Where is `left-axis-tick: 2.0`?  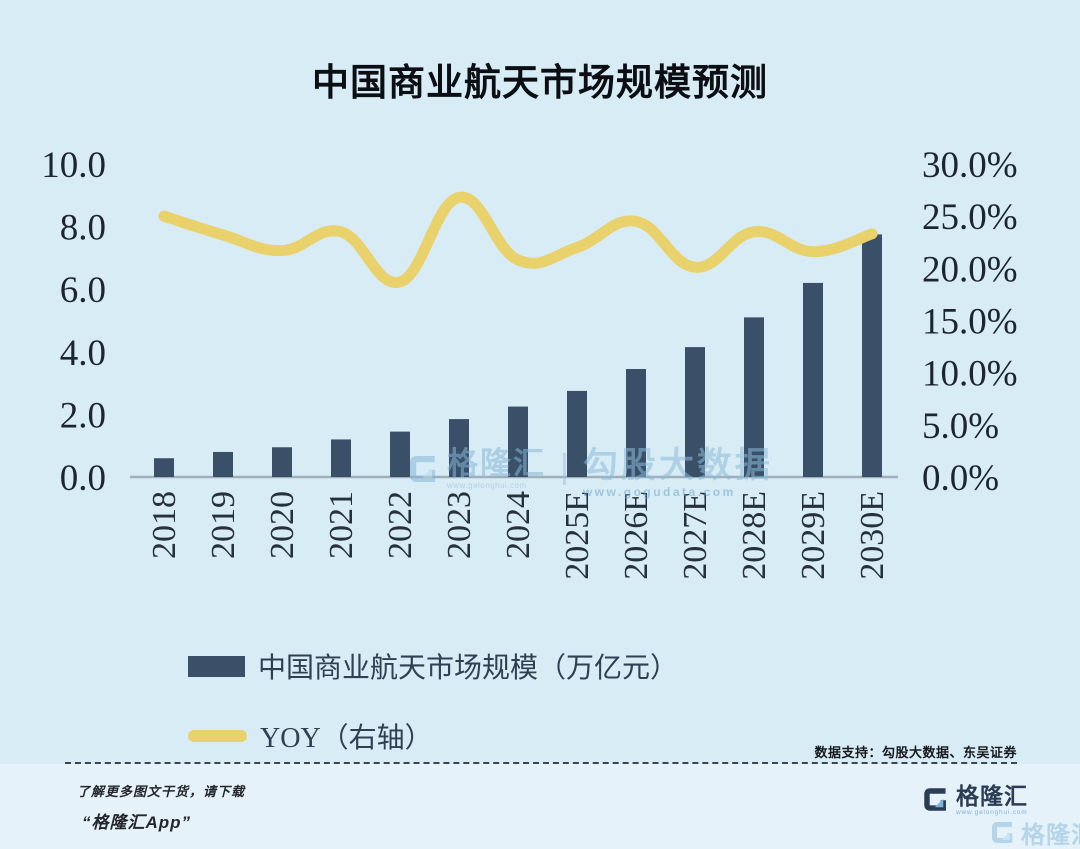
left-axis-tick: 2.0 is located at coordinates (83, 415).